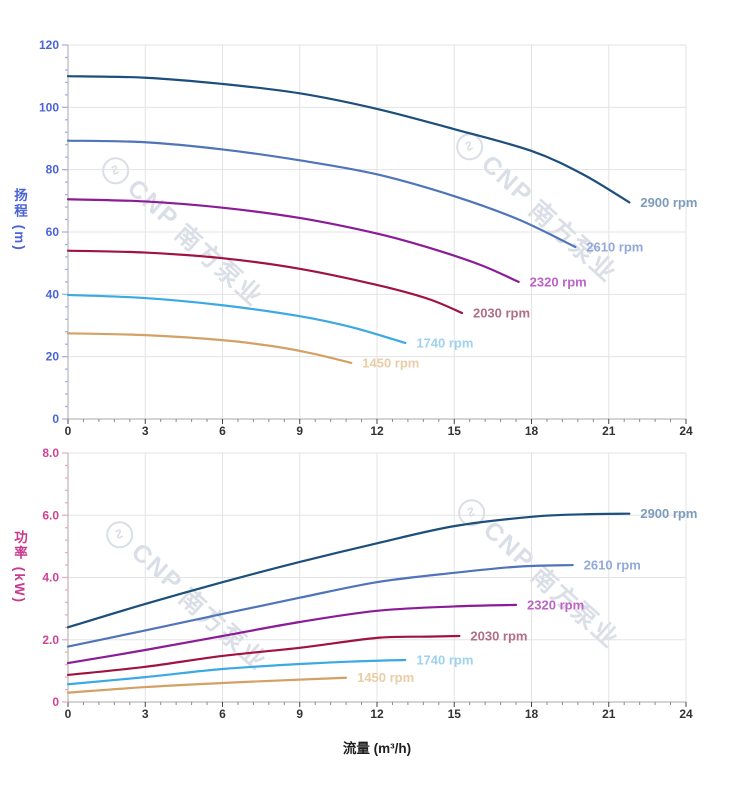 Image resolution: width=752 pixels, height=797 pixels. I want to click on y-tick-label: 120, so click(49, 45).